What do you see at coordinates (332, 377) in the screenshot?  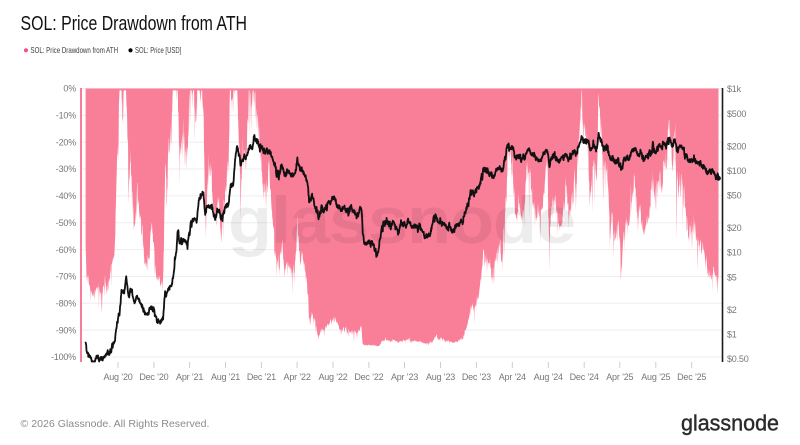 I see `svg-text: Aug ’22` at bounding box center [332, 377].